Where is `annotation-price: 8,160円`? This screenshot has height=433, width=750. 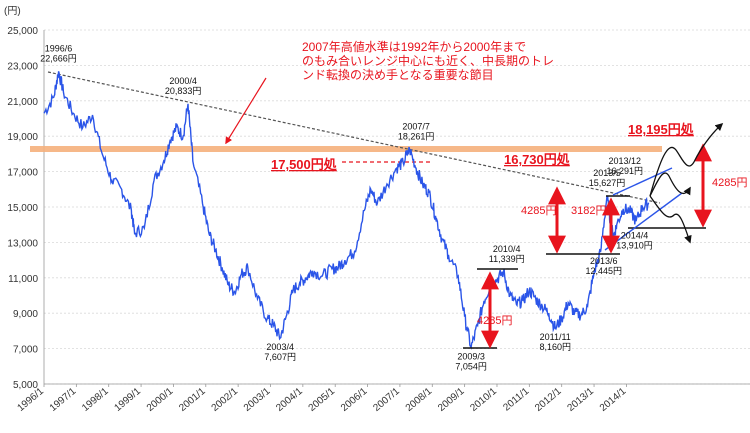 annotation-price: 8,160円 is located at coordinates (555, 347).